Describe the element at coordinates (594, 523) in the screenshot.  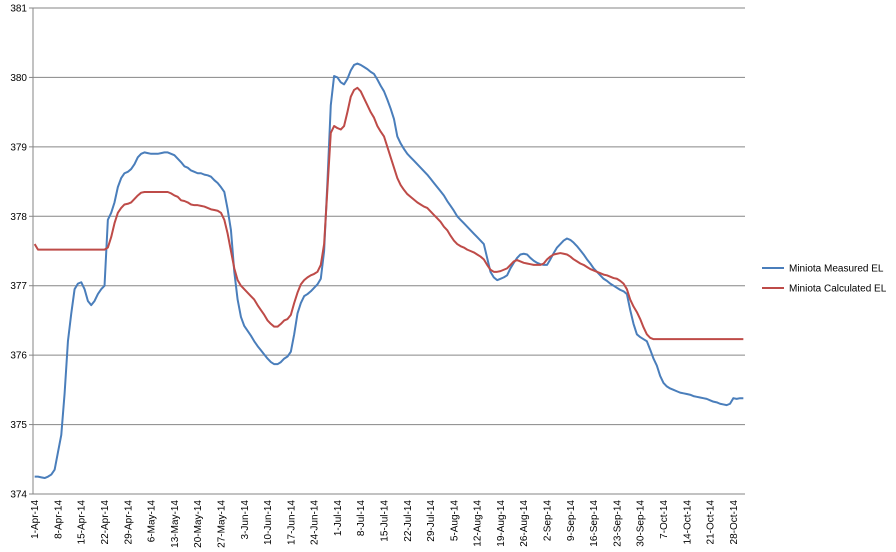
I see `x-tick-label: 16-Sep-14` at that location.